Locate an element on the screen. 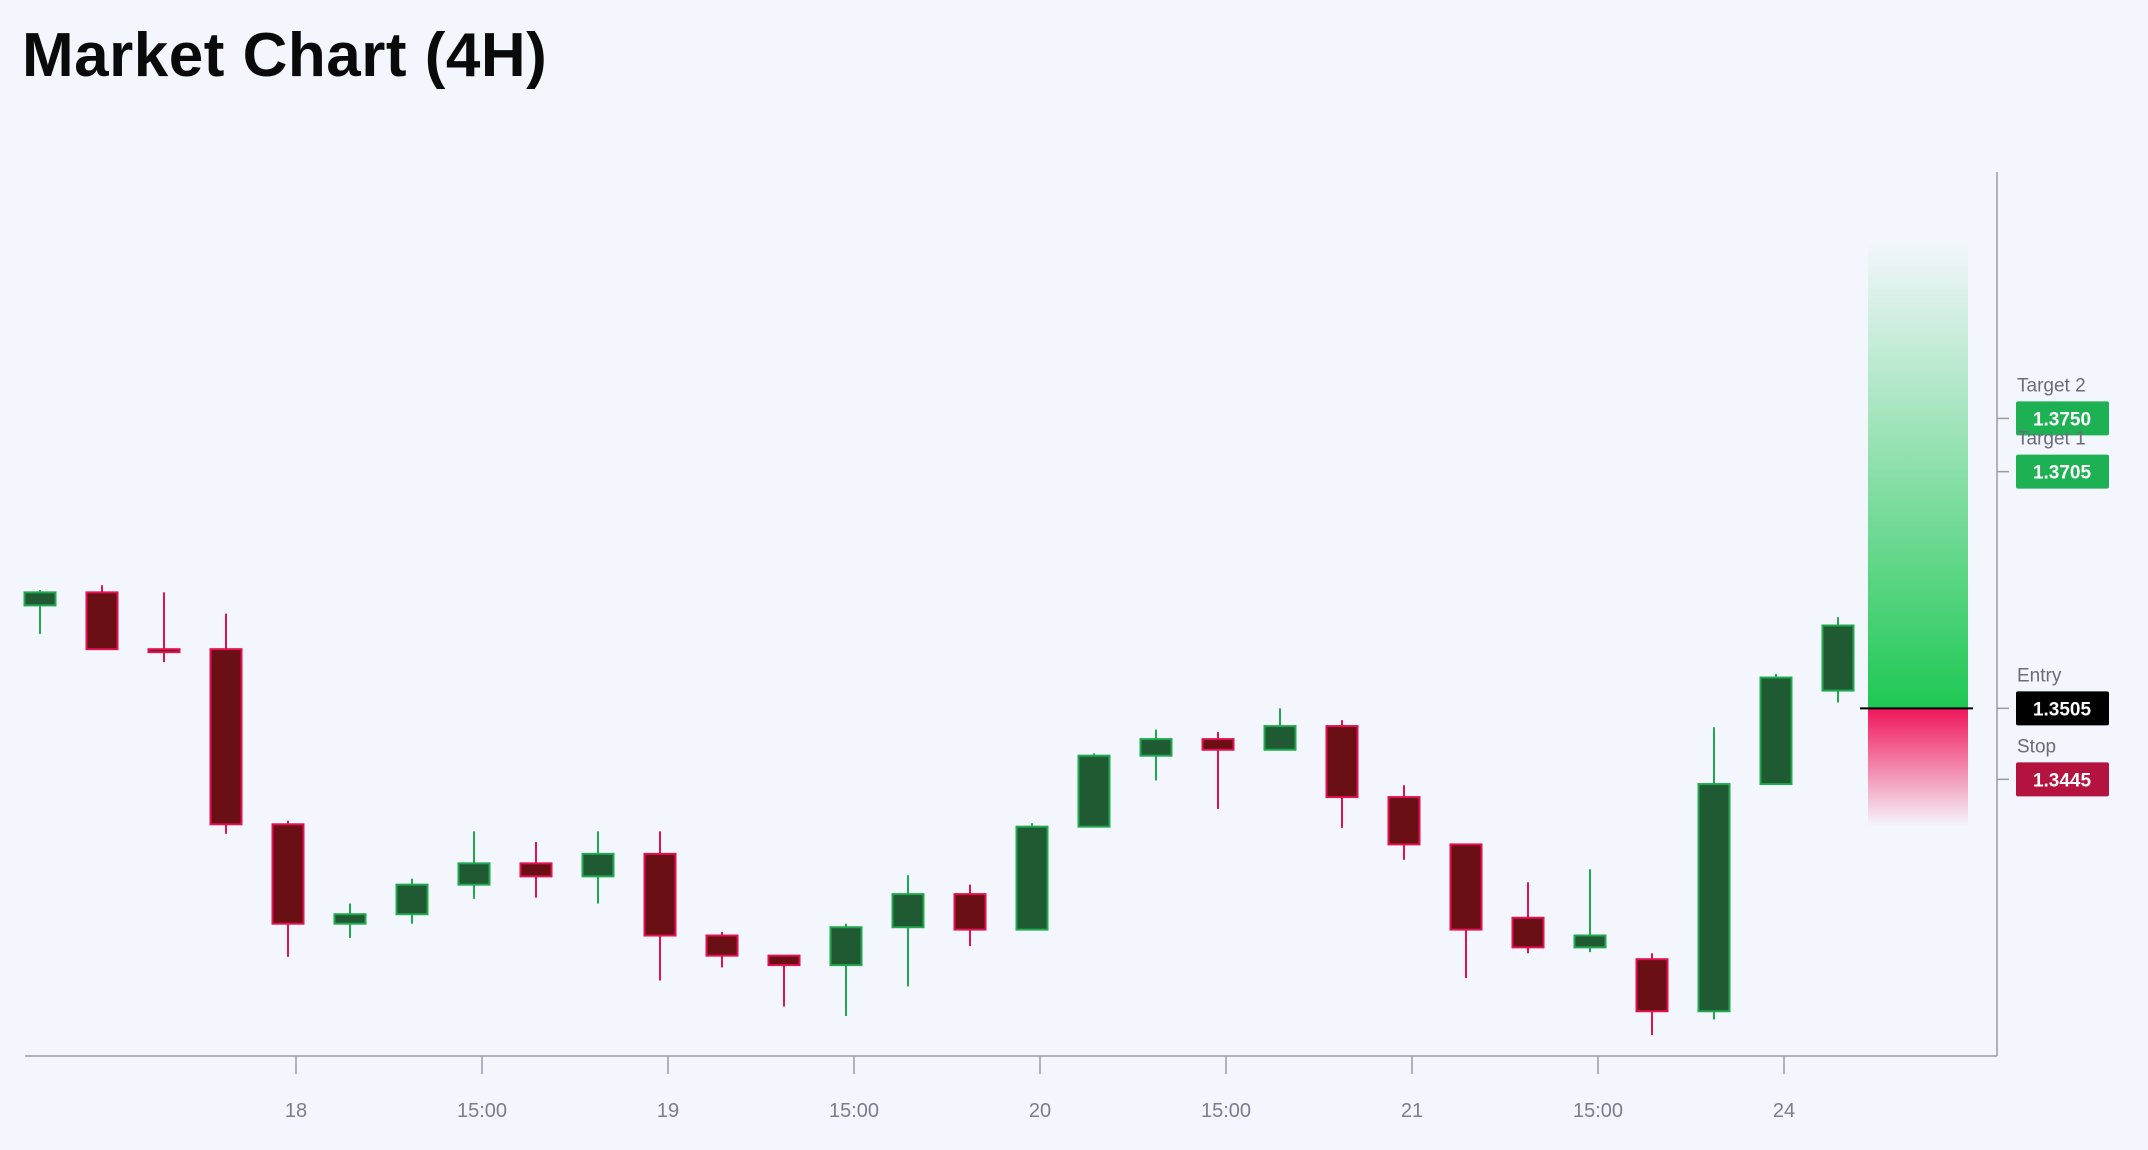  stop-zone is located at coordinates (1918, 767).